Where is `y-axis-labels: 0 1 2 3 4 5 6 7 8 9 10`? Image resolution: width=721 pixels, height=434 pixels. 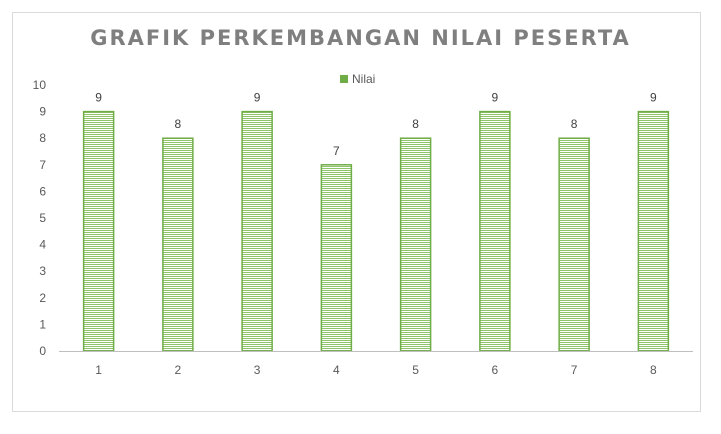 y-axis-labels: 0 1 2 3 4 5 6 7 8 9 10 is located at coordinates (40, 218).